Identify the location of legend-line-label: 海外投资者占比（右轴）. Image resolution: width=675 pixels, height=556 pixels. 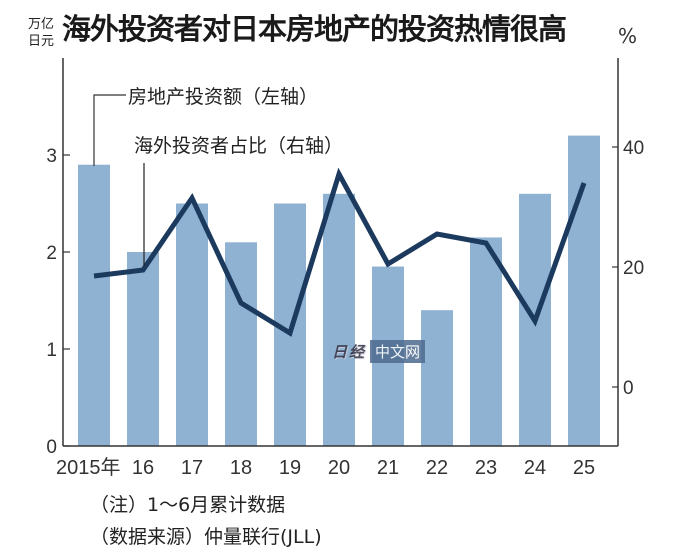
(238, 146).